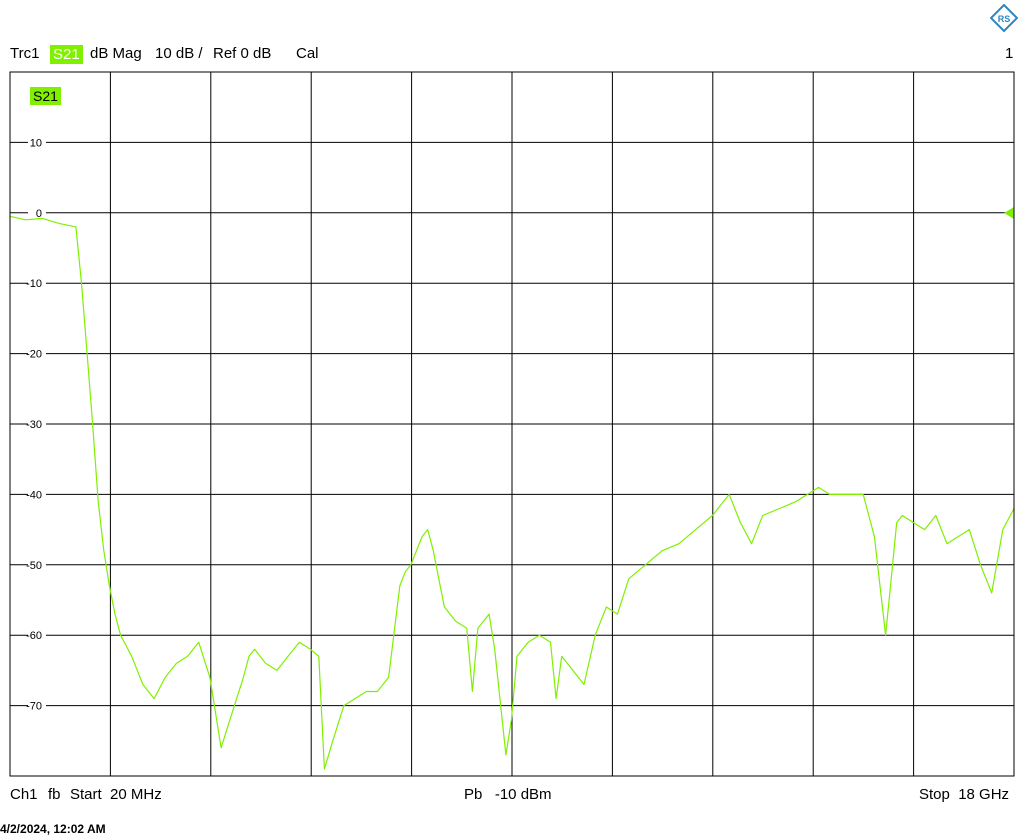 This screenshot has height=840, width=1024. What do you see at coordinates (242, 53) in the screenshot?
I see `reference-level: Ref 0 dB` at bounding box center [242, 53].